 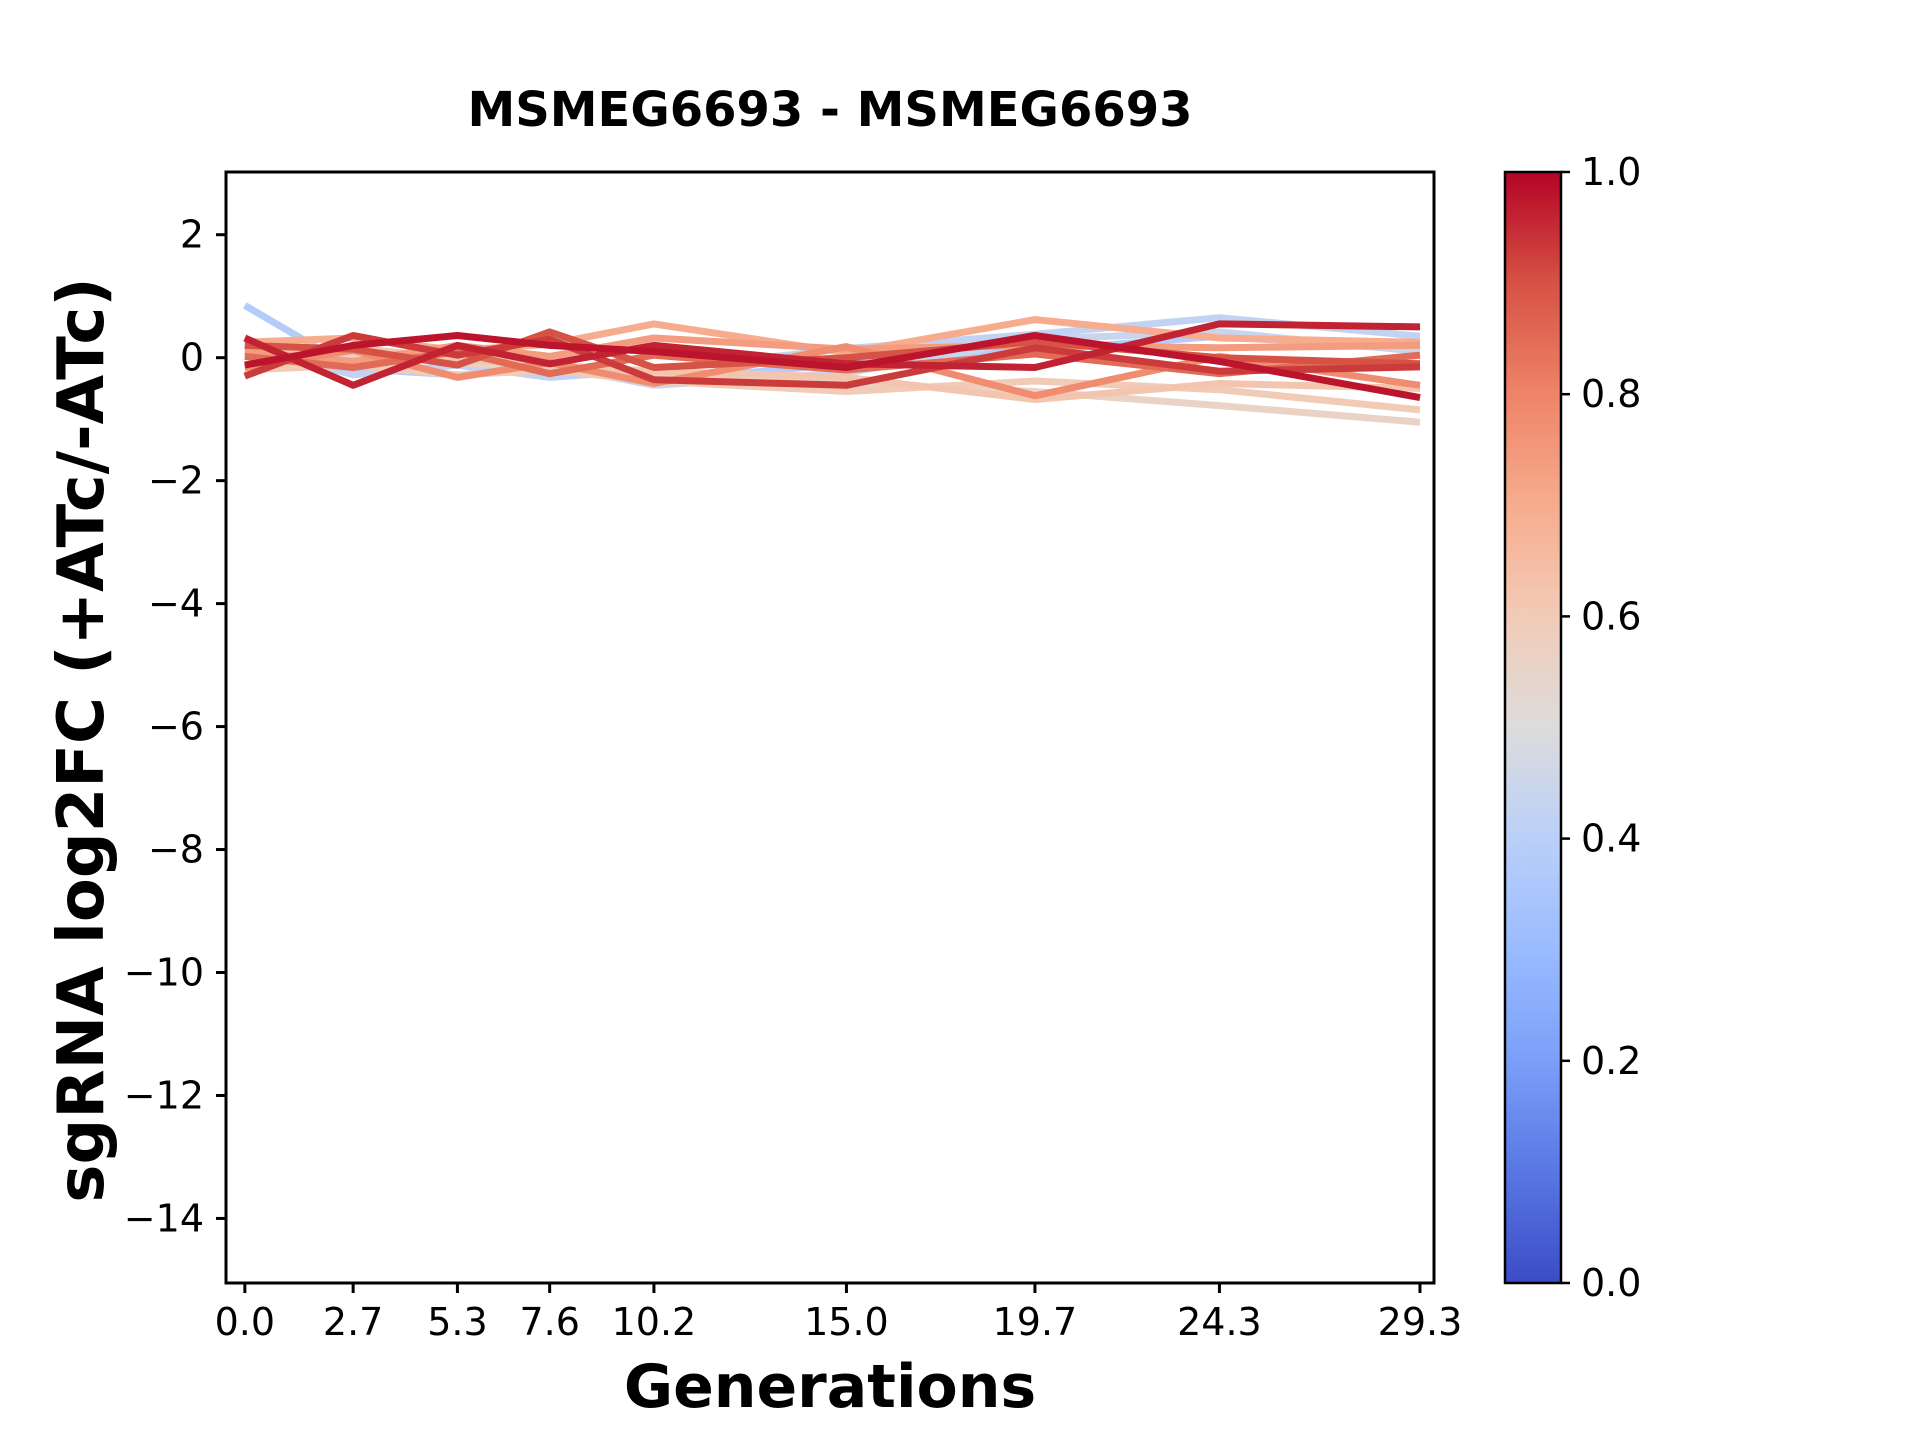 I want to click on x-tick-label: 7.6, so click(x=549, y=1322).